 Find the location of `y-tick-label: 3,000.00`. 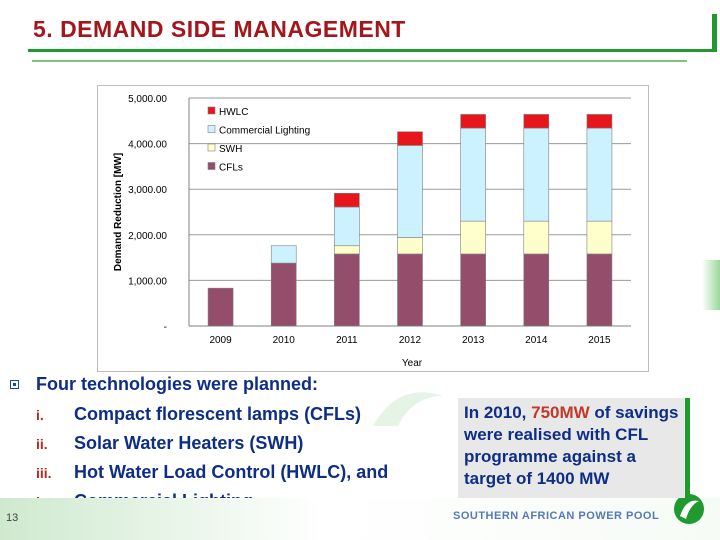

y-tick-label: 3,000.00 is located at coordinates (147, 190).